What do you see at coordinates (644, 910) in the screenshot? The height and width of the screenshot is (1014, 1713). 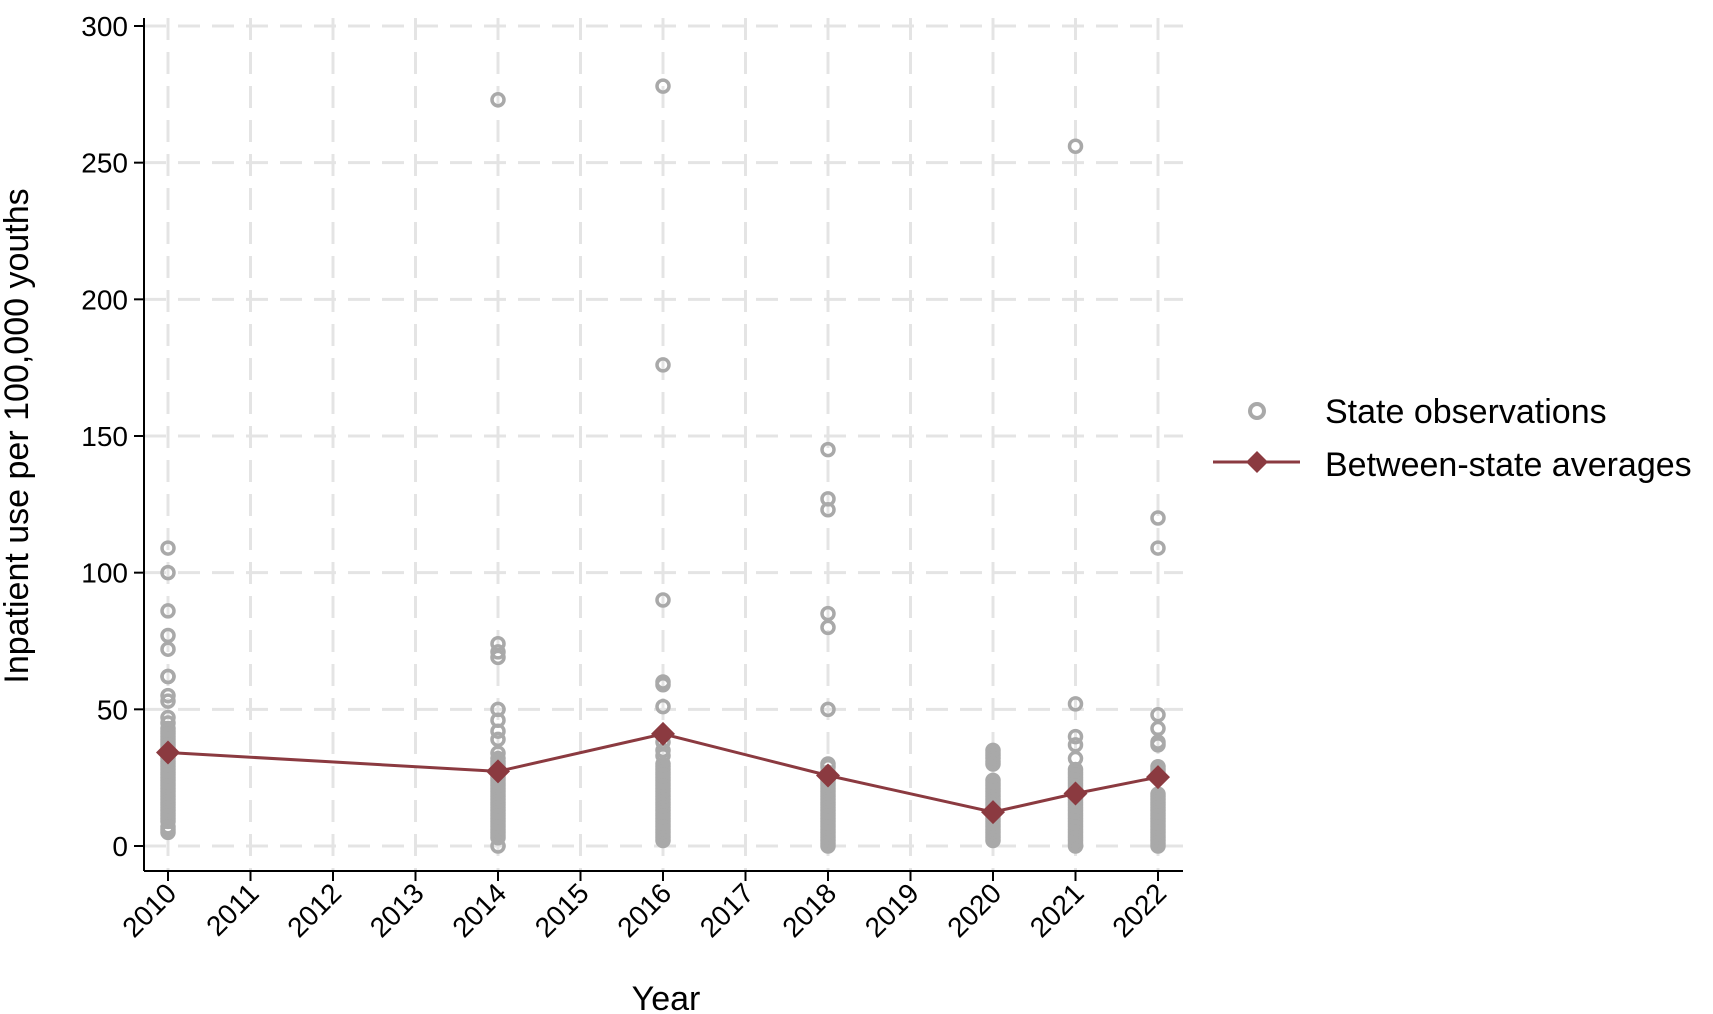 I see `x-tick-label: 2016` at bounding box center [644, 910].